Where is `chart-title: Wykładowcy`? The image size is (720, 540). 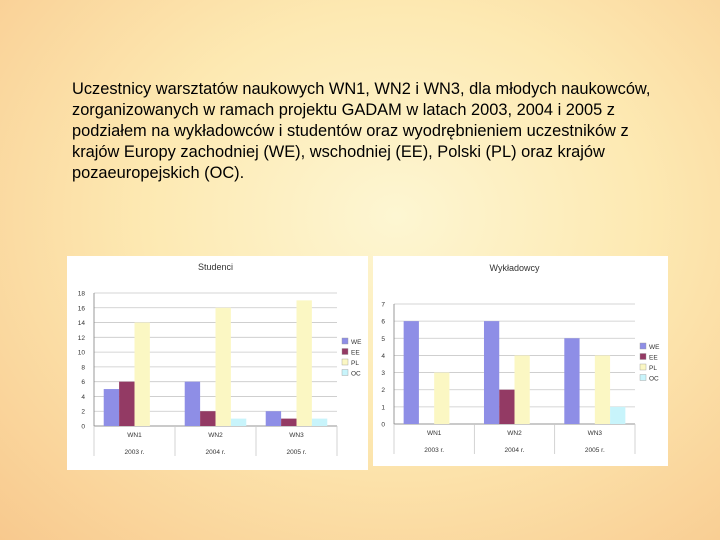 chart-title: Wykładowcy is located at coordinates (515, 268).